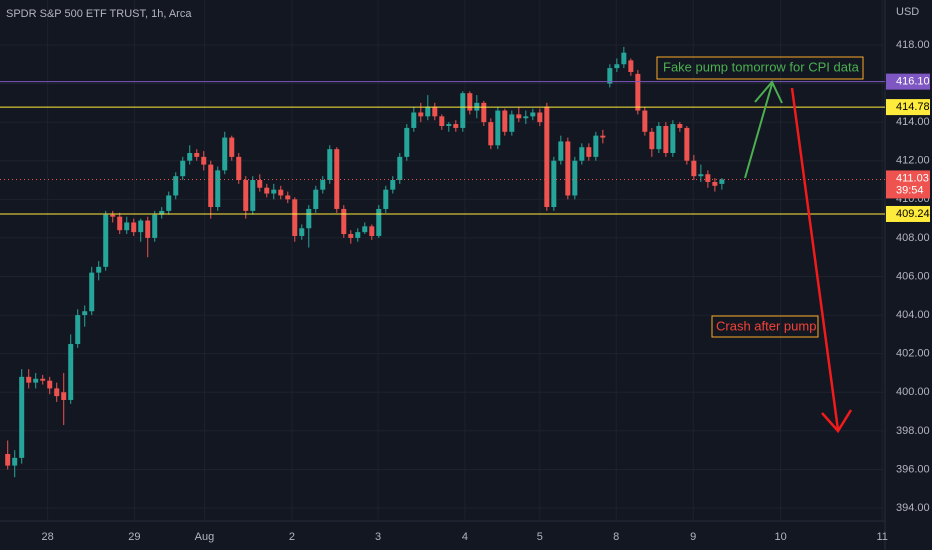  Describe the element at coordinates (99, 14) in the screenshot. I see `chart-title: SPDR S&P 500 ETF TRUST, 1h, Arca` at that location.